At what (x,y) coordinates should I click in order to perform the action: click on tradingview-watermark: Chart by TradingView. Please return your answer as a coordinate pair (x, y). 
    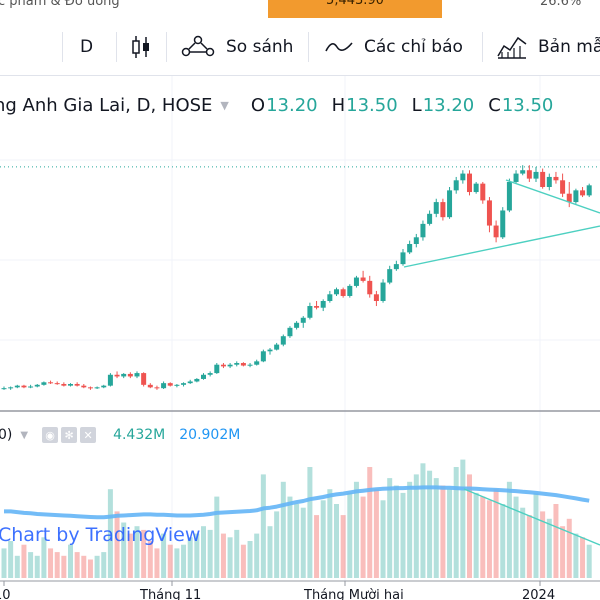
    Looking at the image, I should click on (100, 535).